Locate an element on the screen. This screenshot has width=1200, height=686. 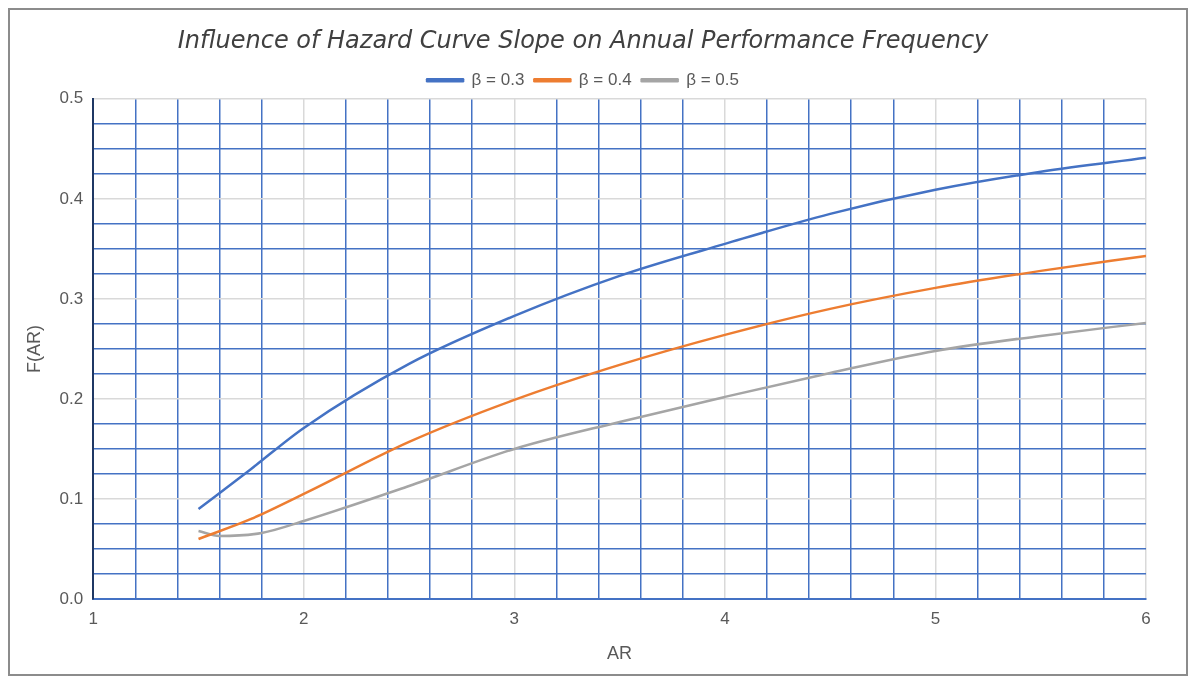
x-tick-label: 6 is located at coordinates (1146, 618).